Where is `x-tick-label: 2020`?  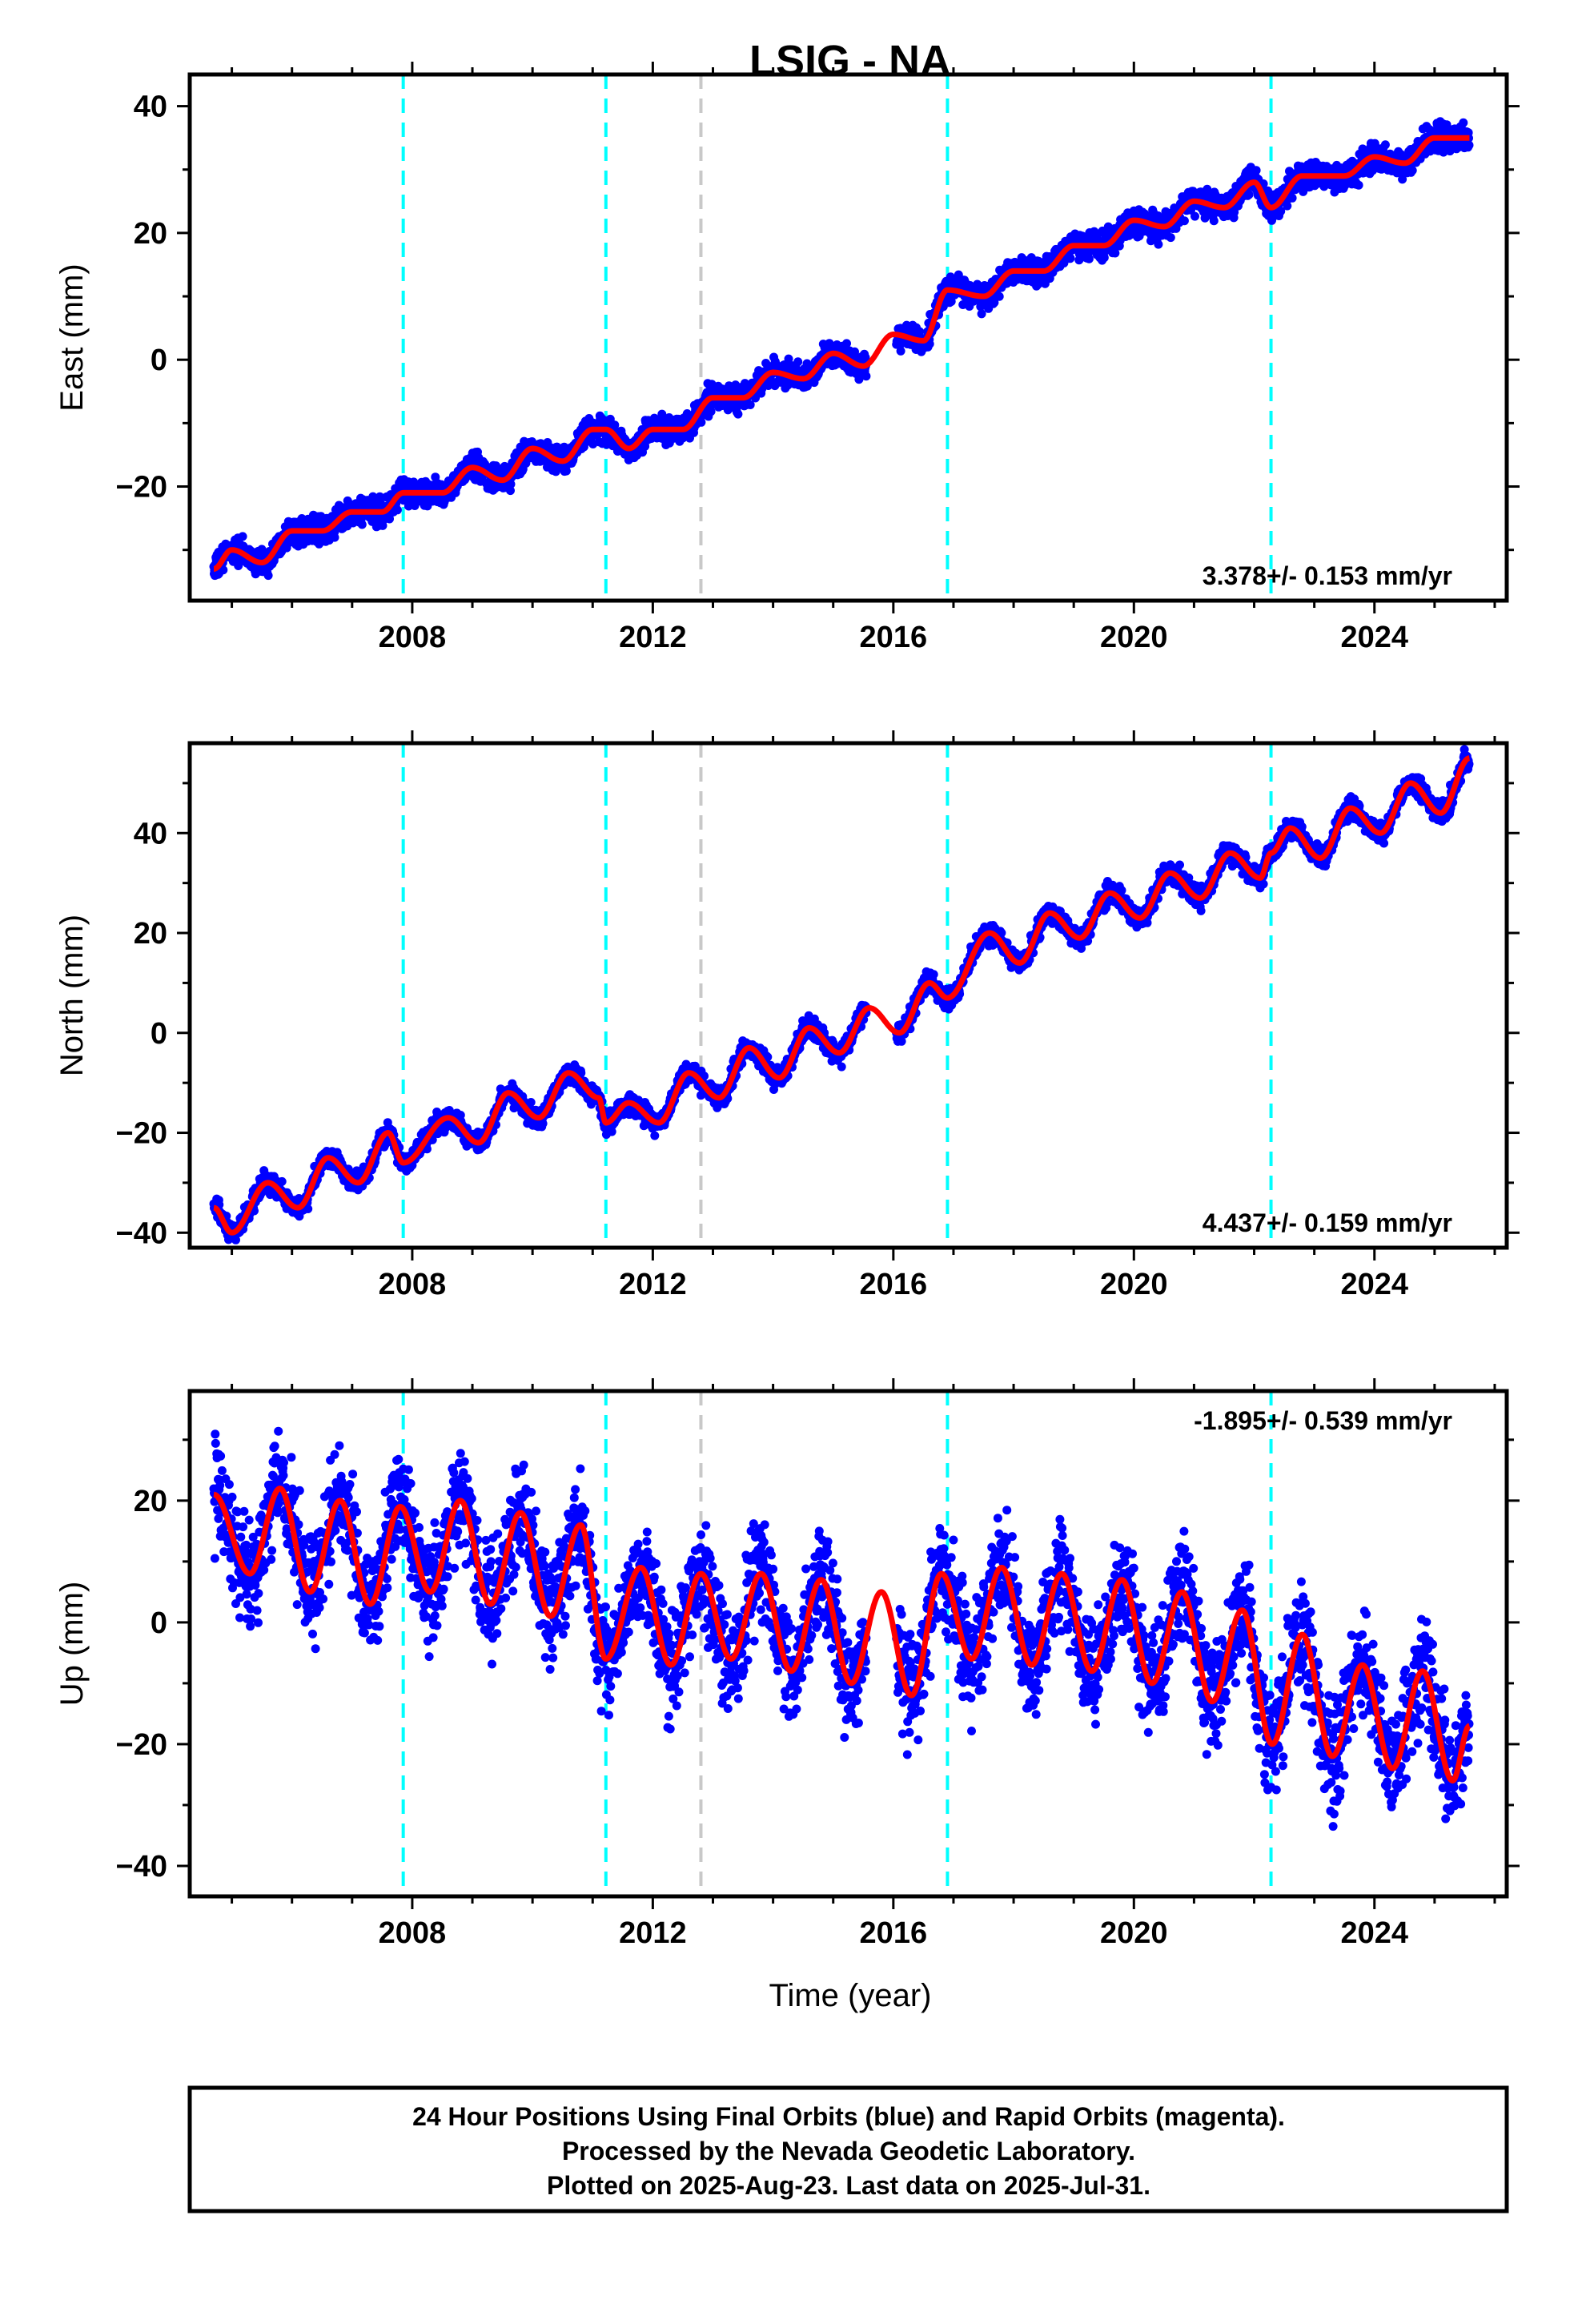
x-tick-label: 2020 is located at coordinates (1134, 637).